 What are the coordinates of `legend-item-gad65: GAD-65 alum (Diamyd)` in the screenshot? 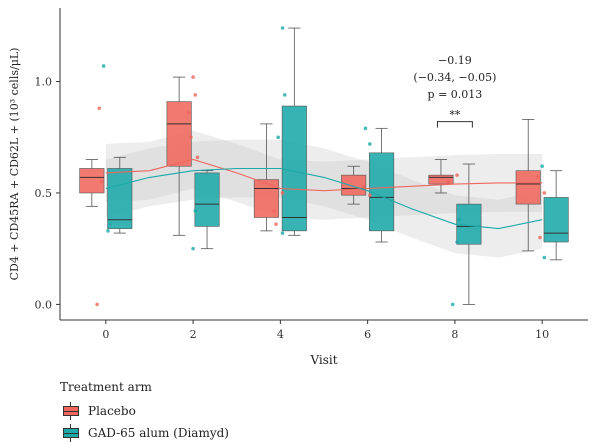 It's located at (144, 433).